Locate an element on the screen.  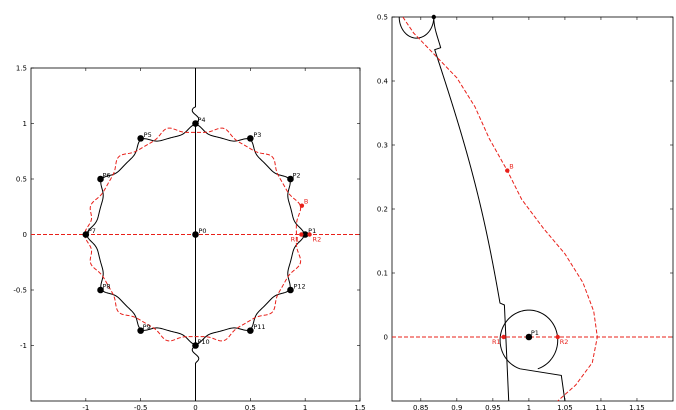
left-point-label-b: B is located at coordinates (306, 202).